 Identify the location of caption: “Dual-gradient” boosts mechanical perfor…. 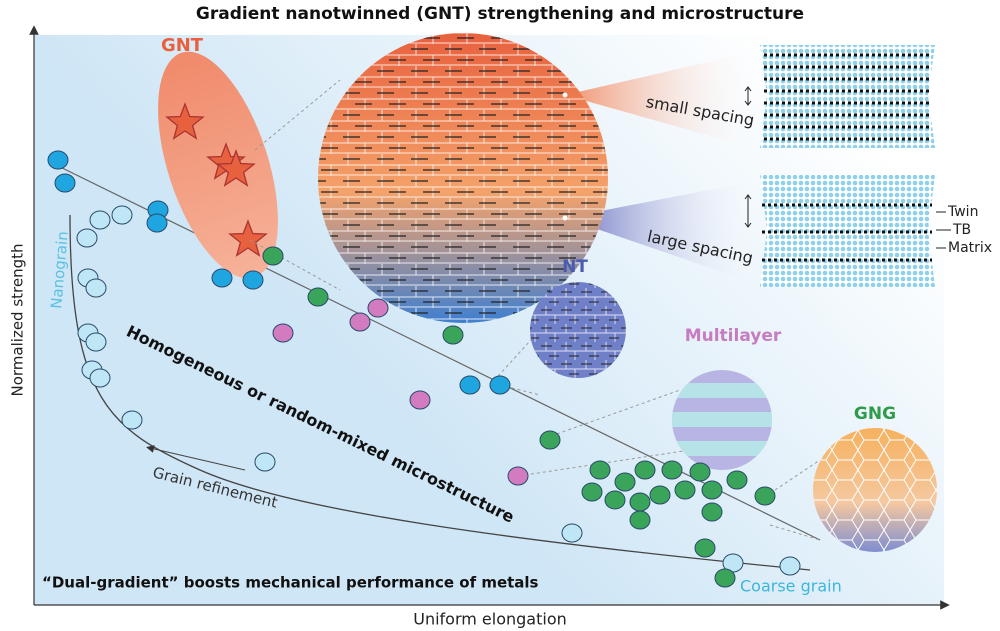
(290, 583).